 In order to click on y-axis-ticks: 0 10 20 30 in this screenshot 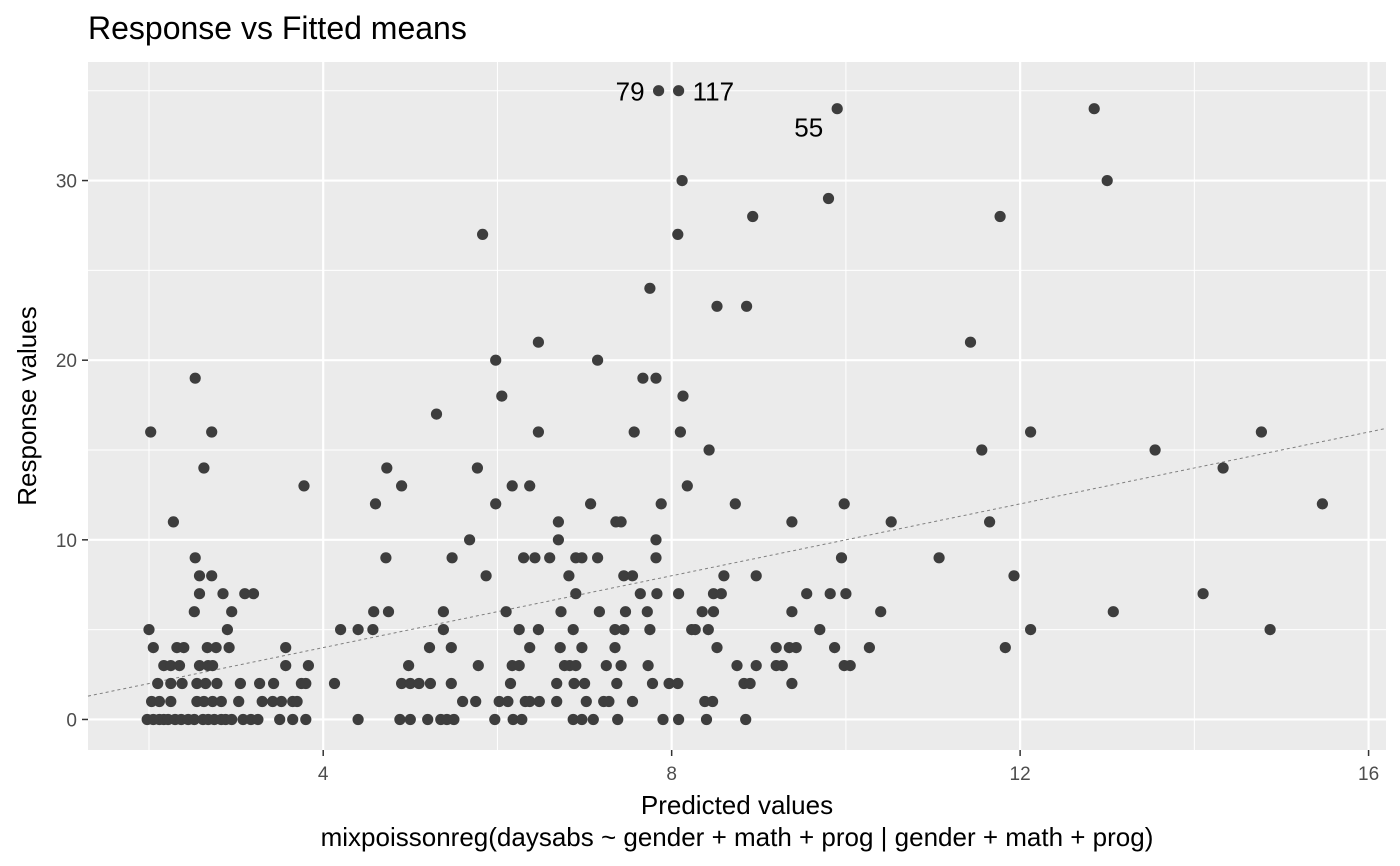, I will do `click(72, 451)`.